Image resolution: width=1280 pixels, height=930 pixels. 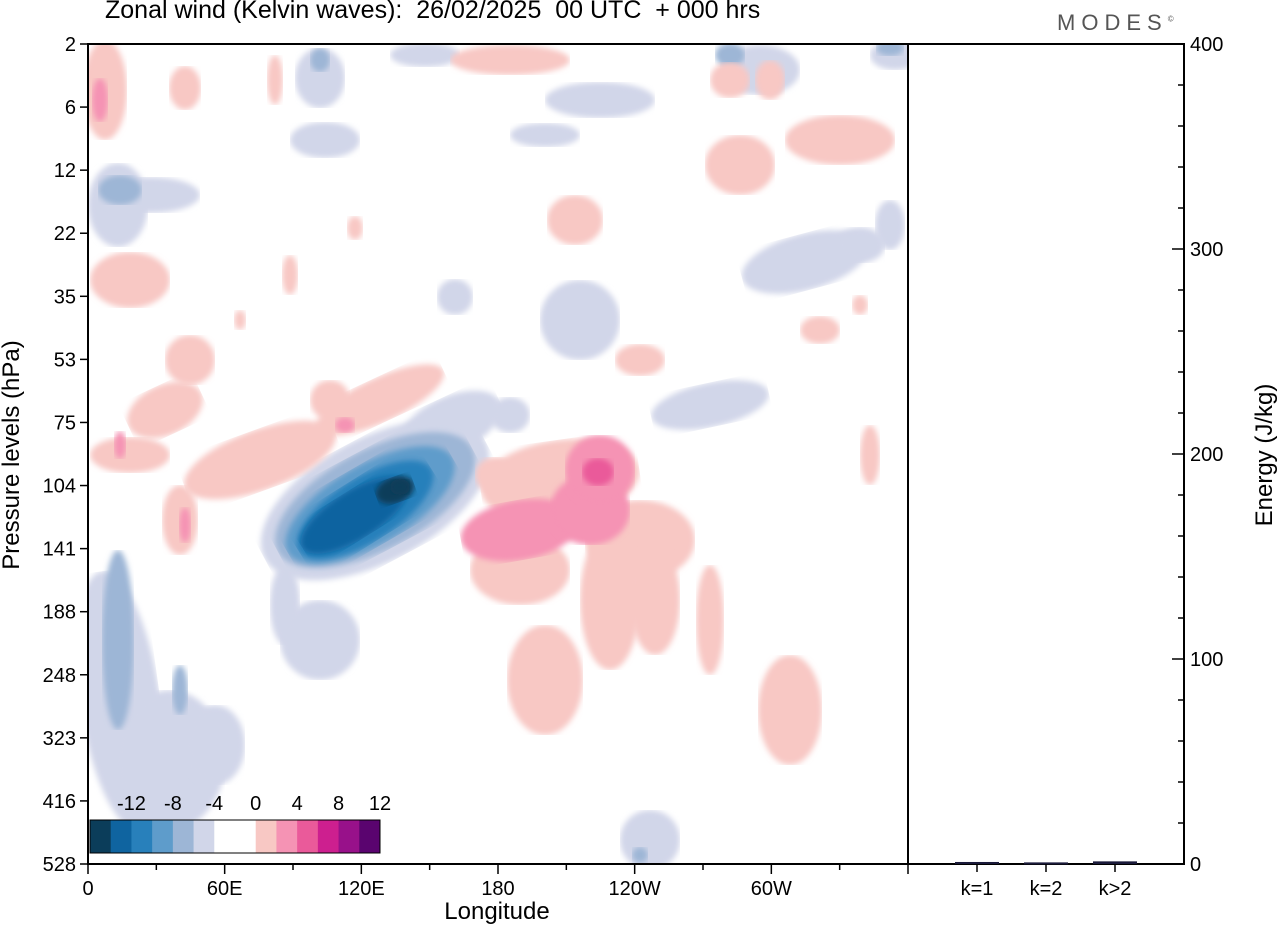 I want to click on y-tick-label: 6, so click(x=70, y=108).